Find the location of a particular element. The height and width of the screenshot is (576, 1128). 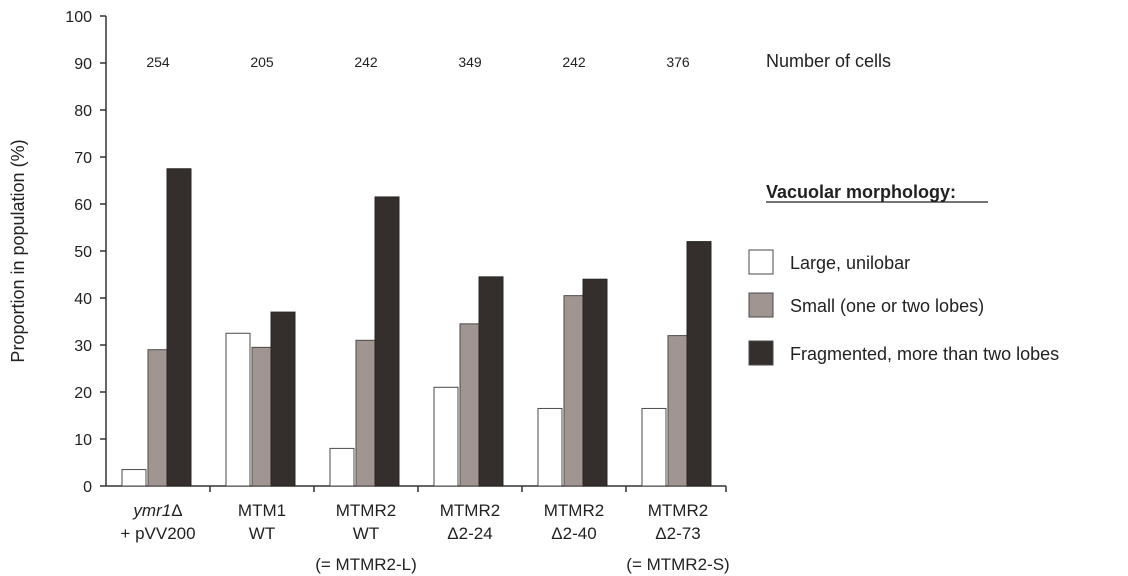

y-tick-label: 90 is located at coordinates (83, 64).